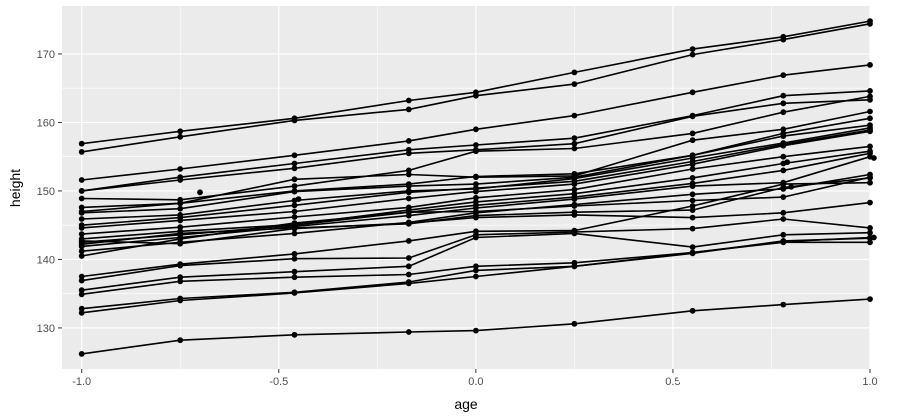 This screenshot has width=900, height=420. Describe the element at coordinates (784, 383) in the screenshot. I see `watermark-text: 生信小白学习记` at that location.